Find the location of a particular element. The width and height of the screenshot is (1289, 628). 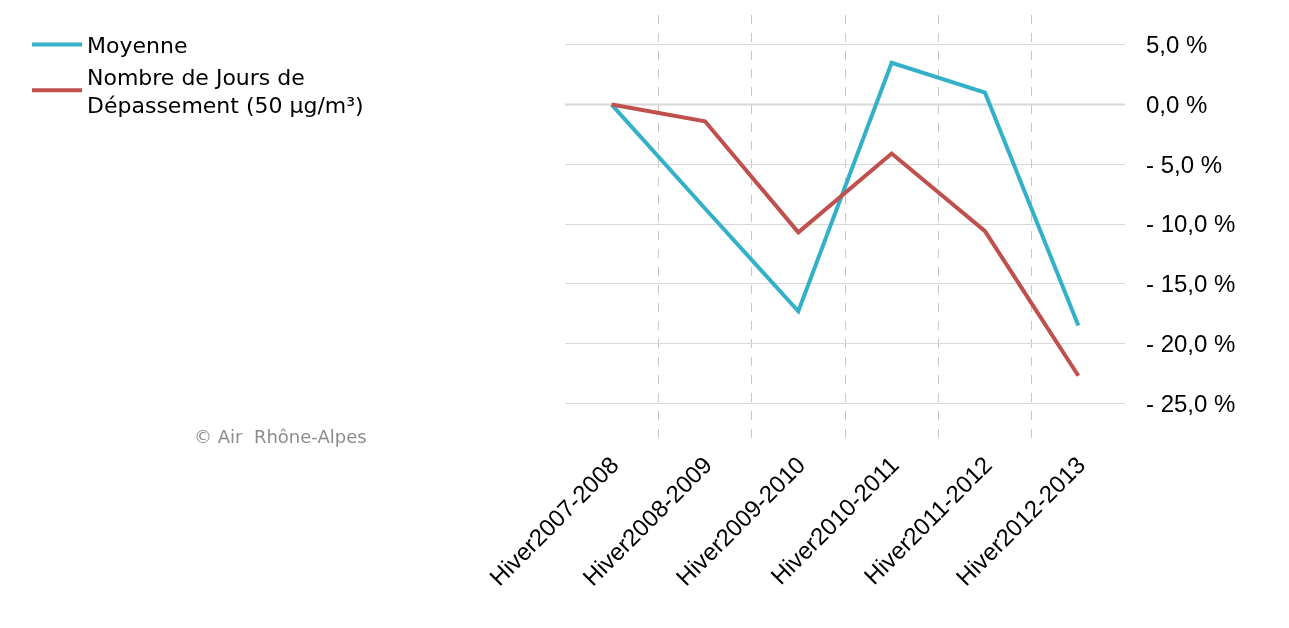

y-tick-label: - 15,0 % is located at coordinates (1191, 284).